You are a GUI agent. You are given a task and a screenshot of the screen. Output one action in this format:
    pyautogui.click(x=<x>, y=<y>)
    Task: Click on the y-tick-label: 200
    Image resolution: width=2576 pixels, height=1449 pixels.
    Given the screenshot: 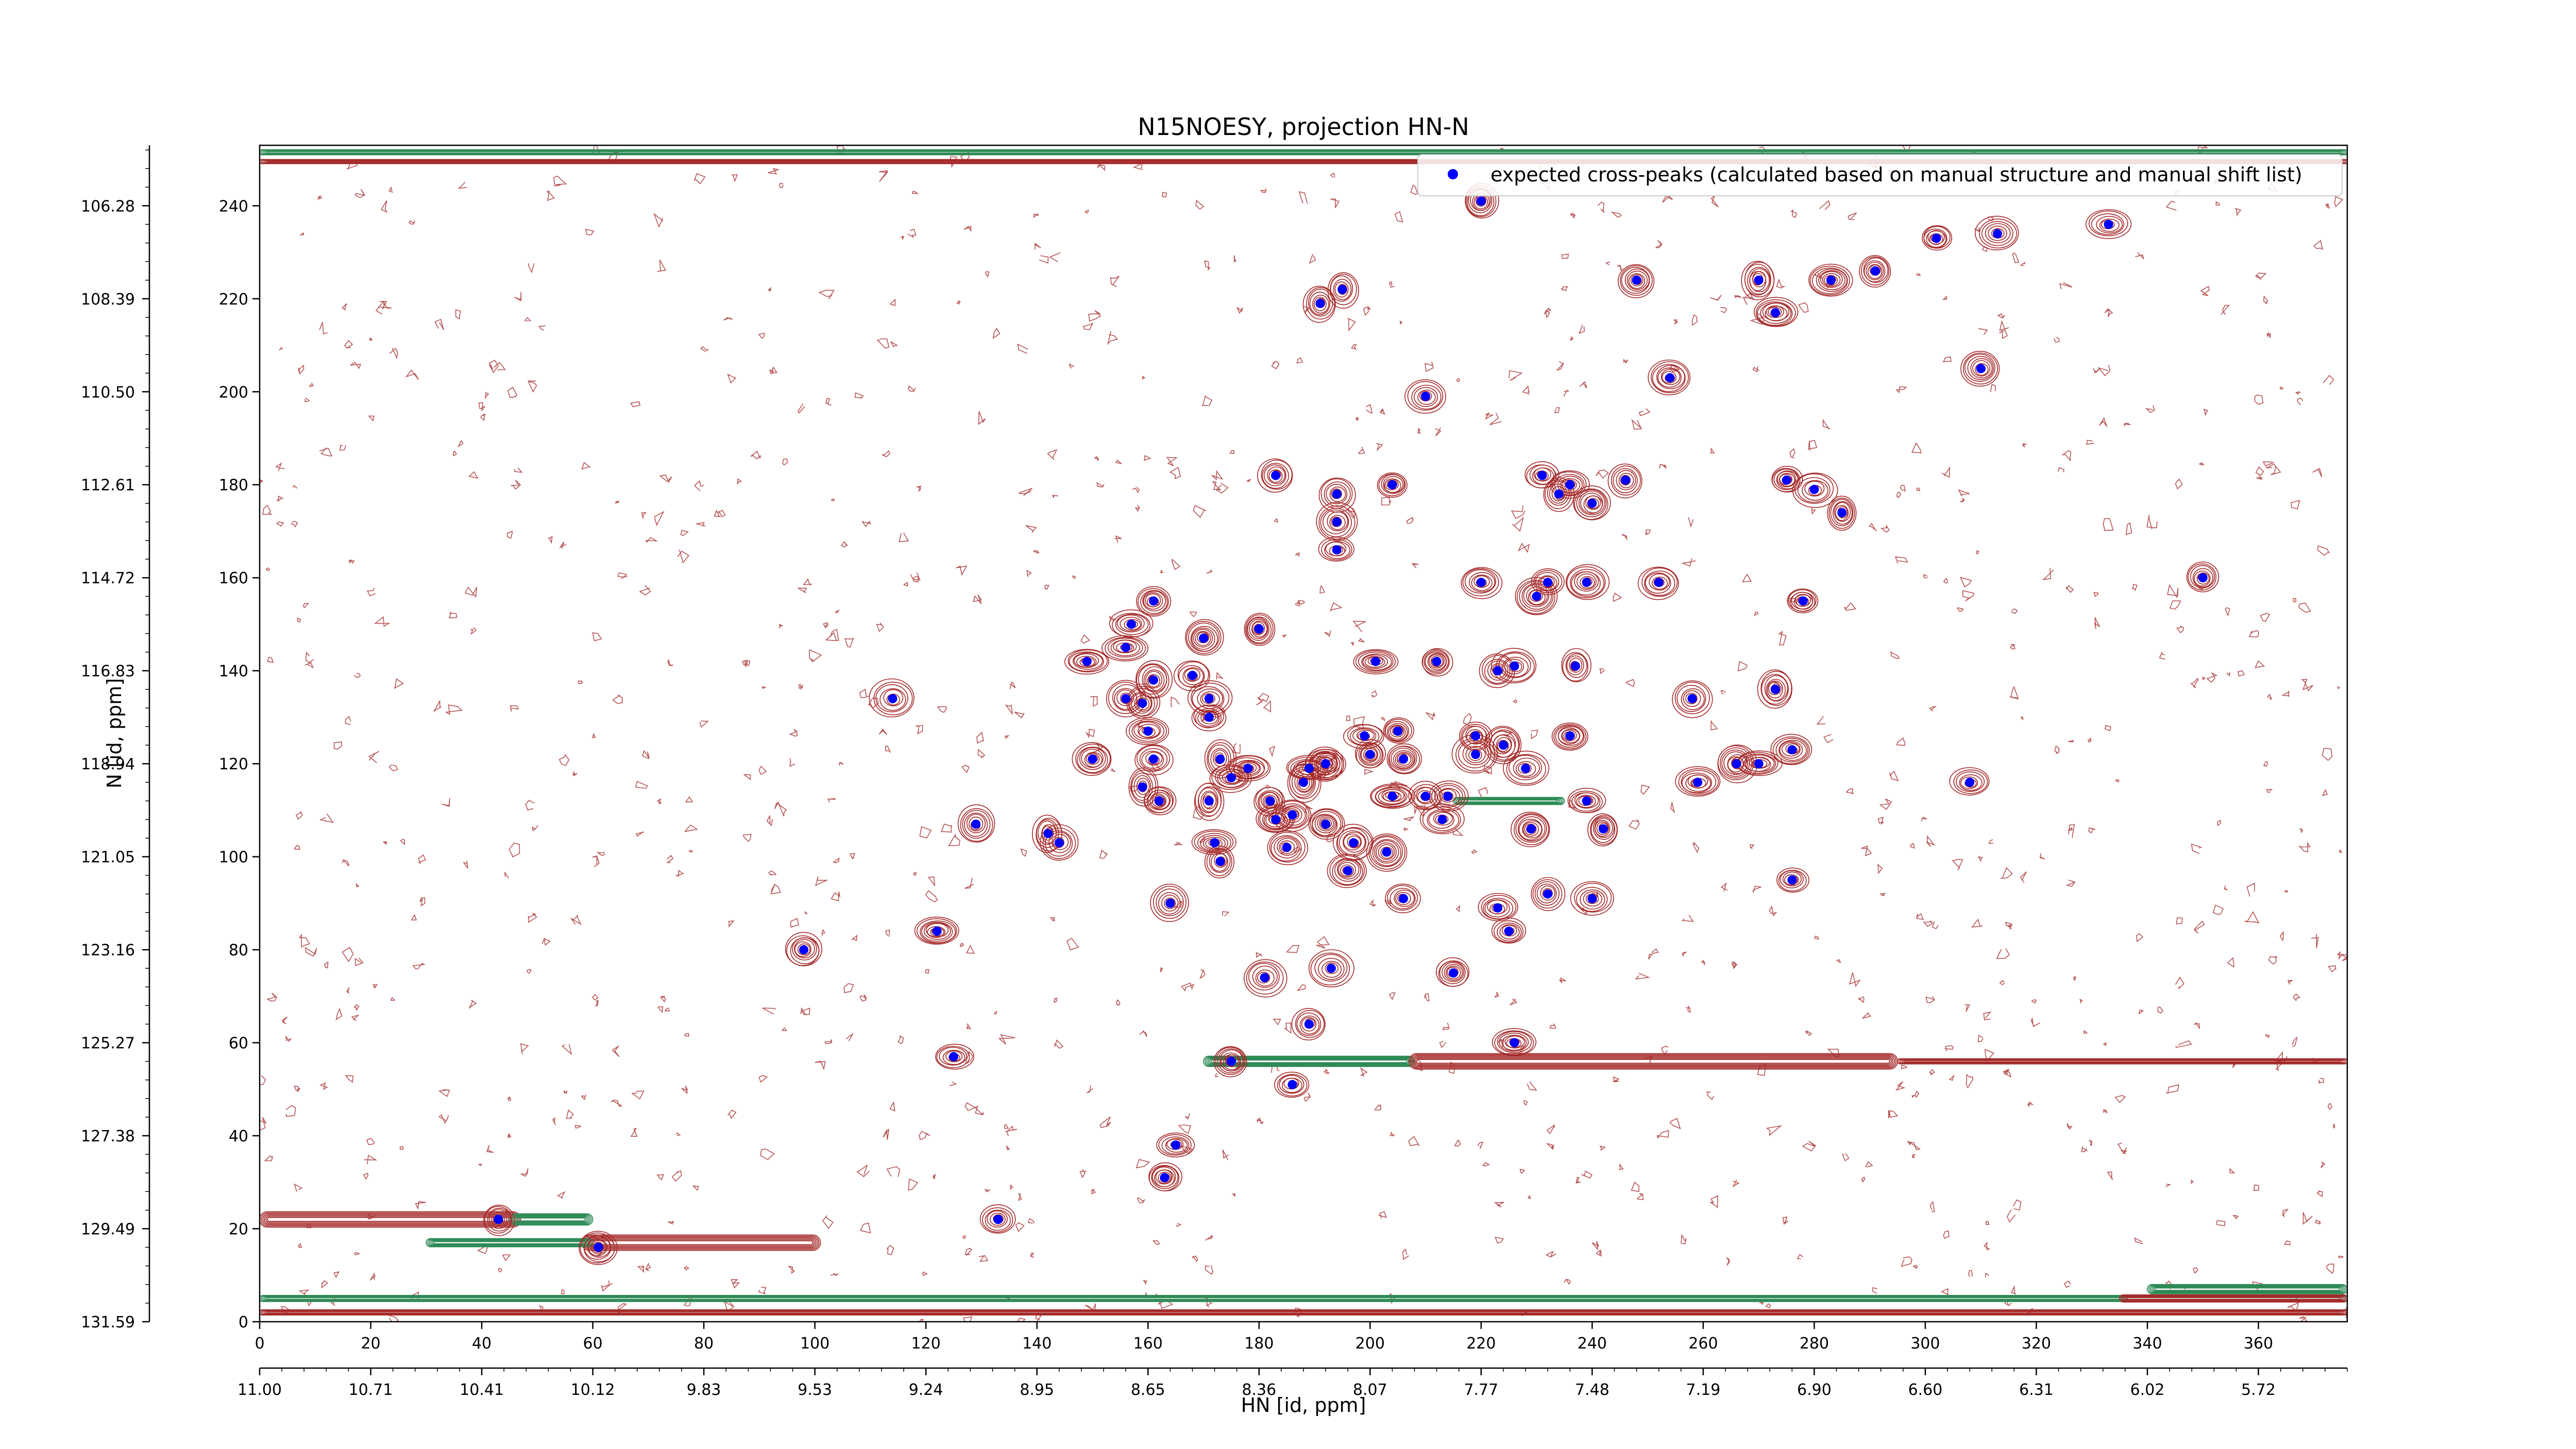 What is the action you would take?
    pyautogui.click(x=233, y=392)
    